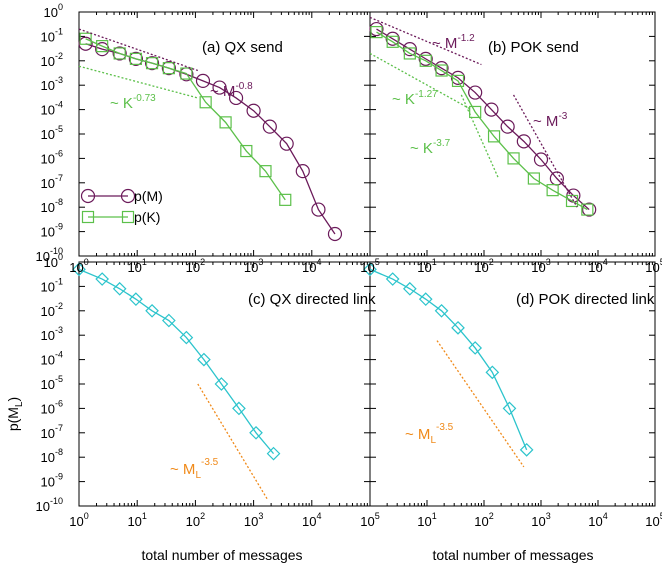 This screenshot has width=662, height=567. I want to click on x-tick-label: 10⁴, so click(597, 266).